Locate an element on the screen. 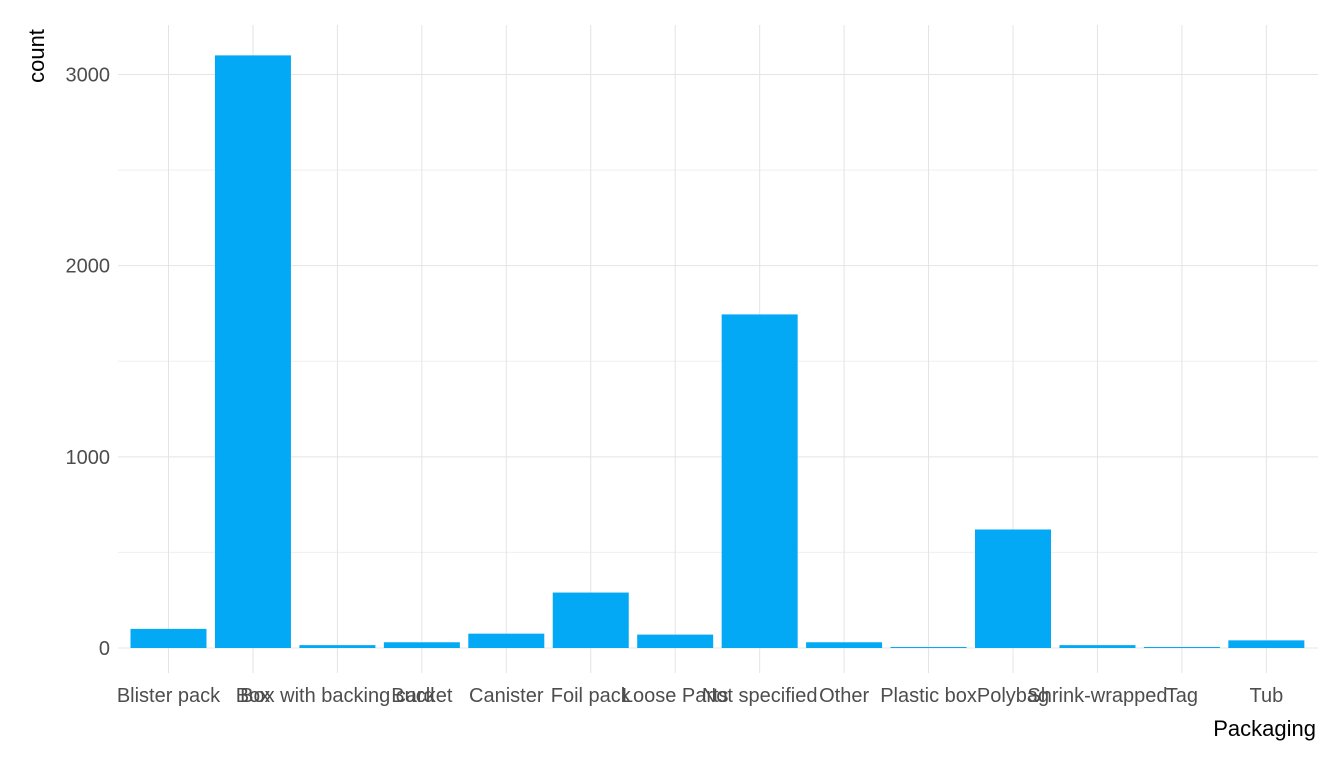 The width and height of the screenshot is (1344, 768). x-tick-label: Other is located at coordinates (844, 696).